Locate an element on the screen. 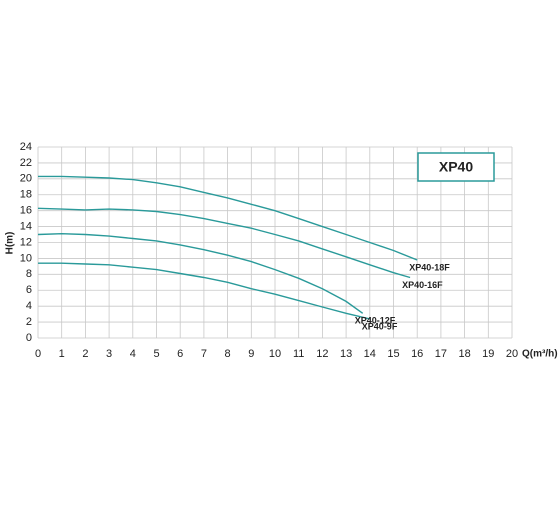 This screenshot has height=509, width=560. y-tick-label: 6 is located at coordinates (29, 290).